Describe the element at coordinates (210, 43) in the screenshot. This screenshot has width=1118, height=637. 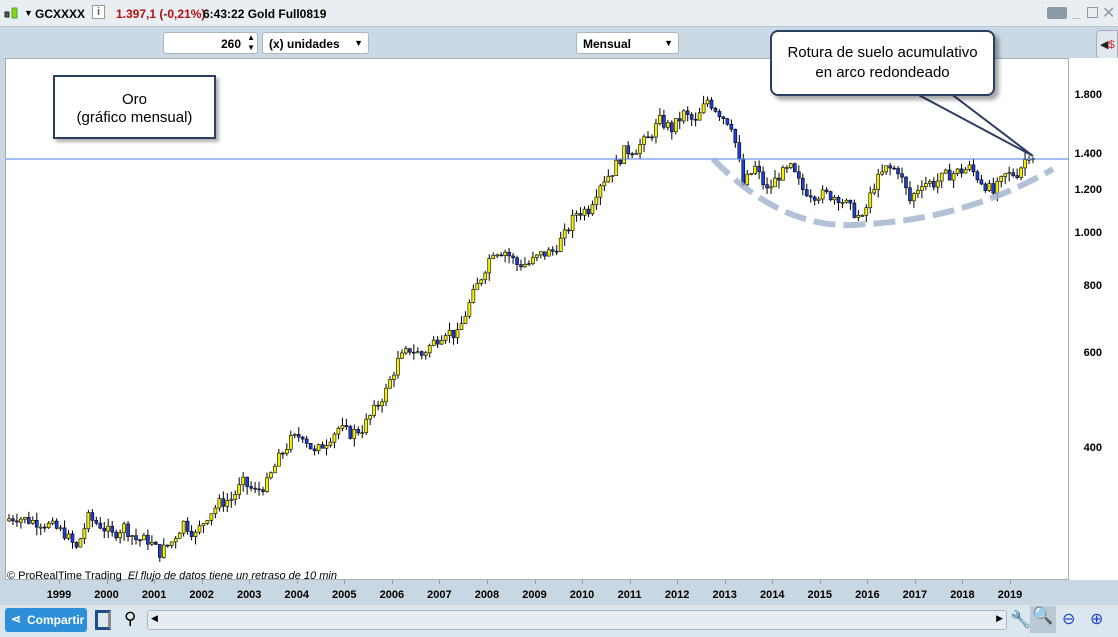
I see `units-input: 260 ▲ ▼` at that location.